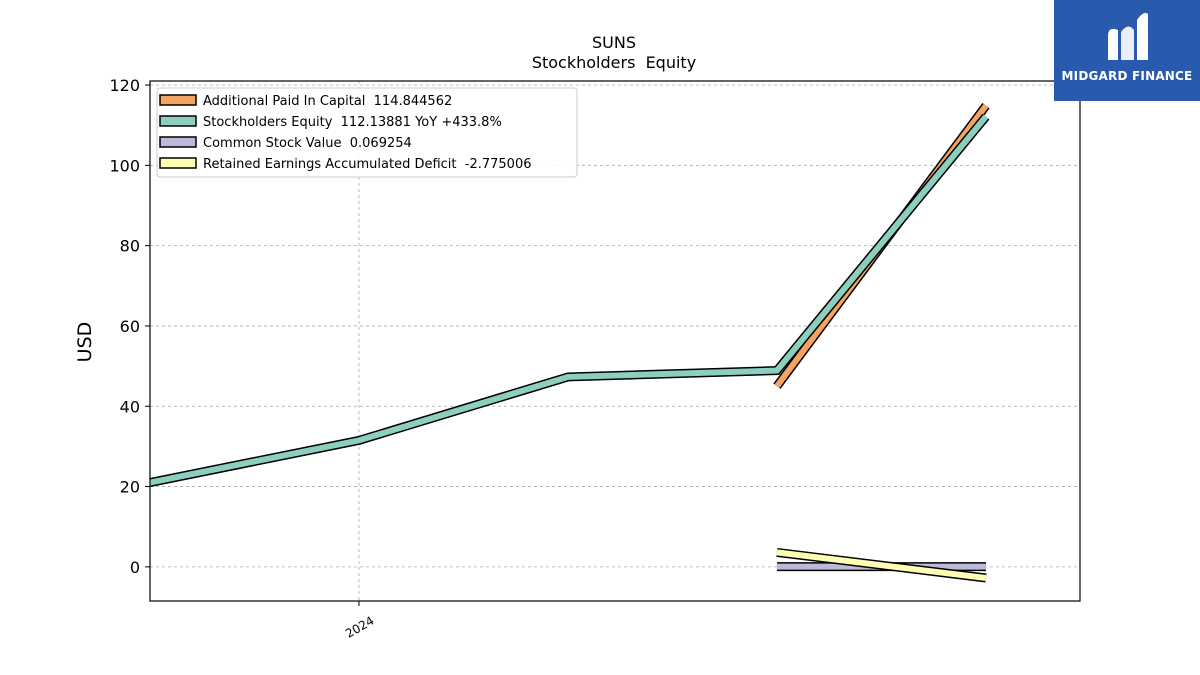 The width and height of the screenshot is (1200, 675). Describe the element at coordinates (130, 487) in the screenshot. I see `y-tick-label: 20` at that location.